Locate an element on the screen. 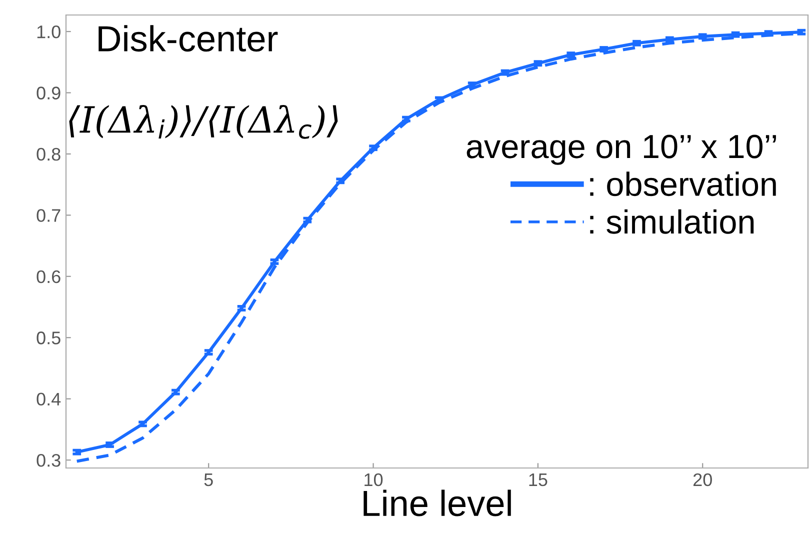 The height and width of the screenshot is (540, 811). y-tick-label: 0.7 is located at coordinates (48, 215).